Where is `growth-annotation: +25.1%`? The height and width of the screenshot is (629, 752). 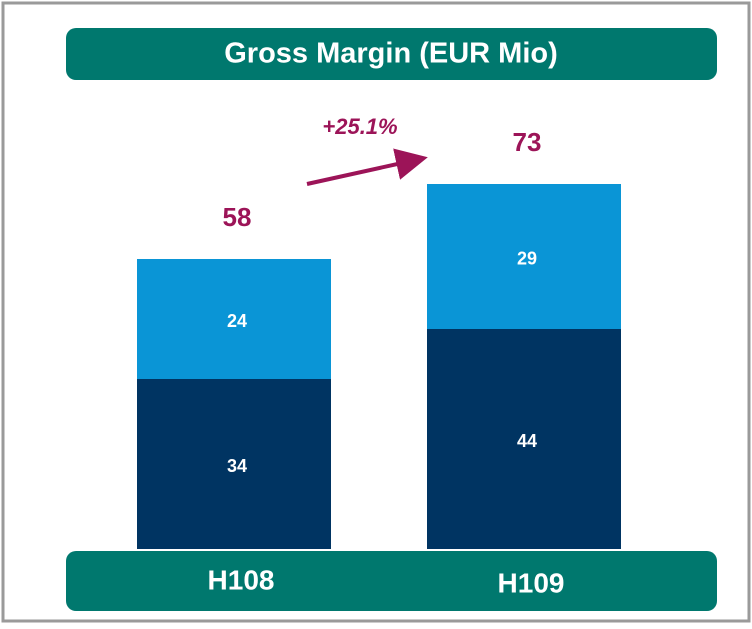 growth-annotation: +25.1% is located at coordinates (359, 126).